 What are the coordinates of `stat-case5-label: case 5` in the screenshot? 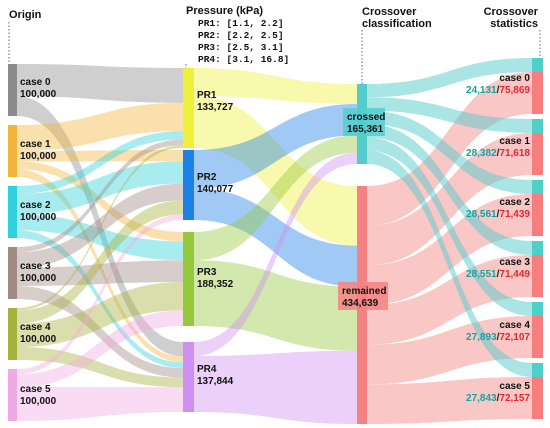 It's located at (514, 386).